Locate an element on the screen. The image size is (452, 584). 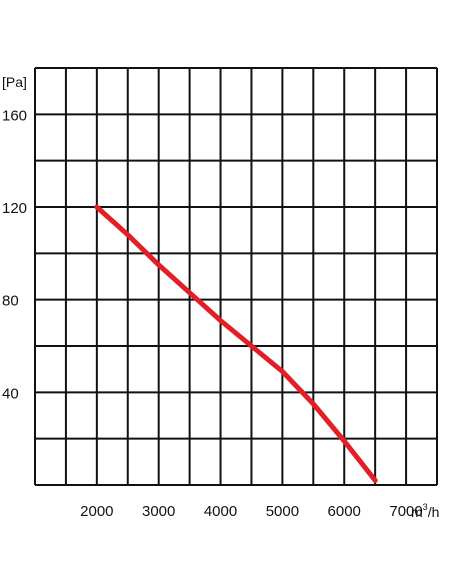
x-tick-label-2000: 2000 is located at coordinates (96, 511).